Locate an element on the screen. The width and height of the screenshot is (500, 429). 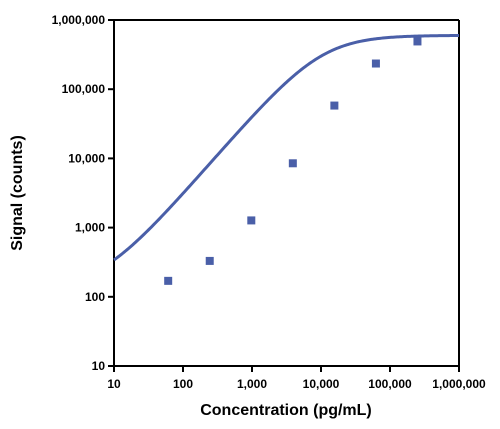
y-tick-label: 100,000 is located at coordinates (84, 89).